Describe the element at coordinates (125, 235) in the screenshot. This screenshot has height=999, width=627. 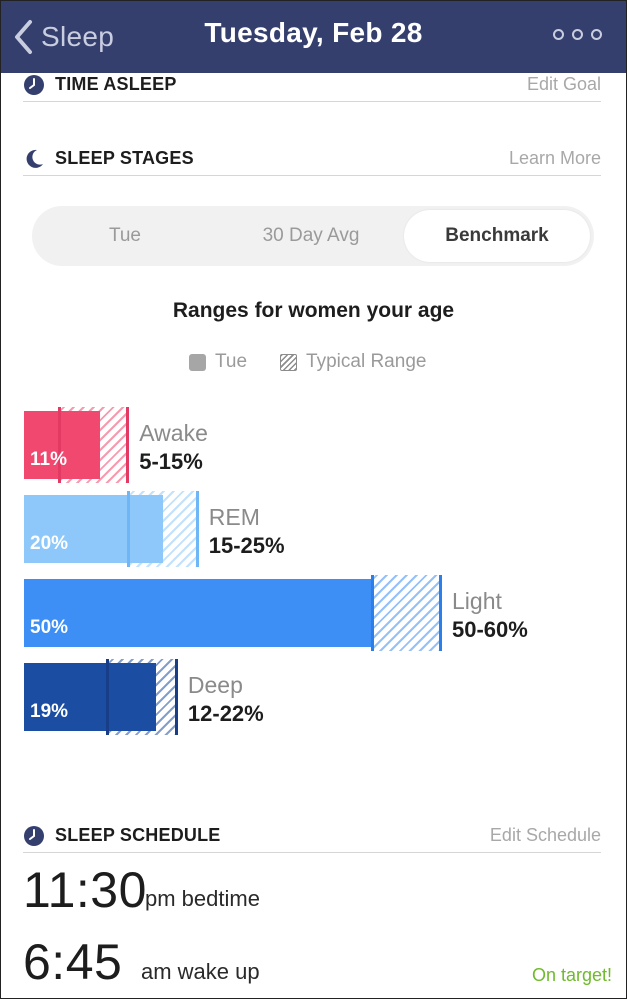
I see `segment-tue: Tue` at that location.